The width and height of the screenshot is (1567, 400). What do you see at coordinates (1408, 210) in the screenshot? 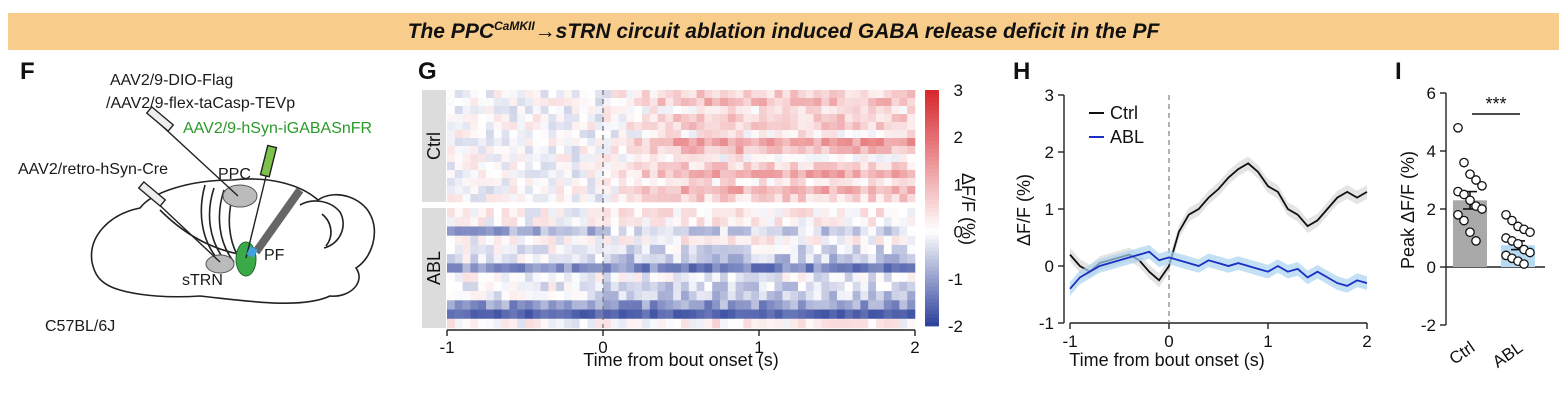
I see `bar-y-label: Peak ΔF/F (%)` at bounding box center [1408, 210].